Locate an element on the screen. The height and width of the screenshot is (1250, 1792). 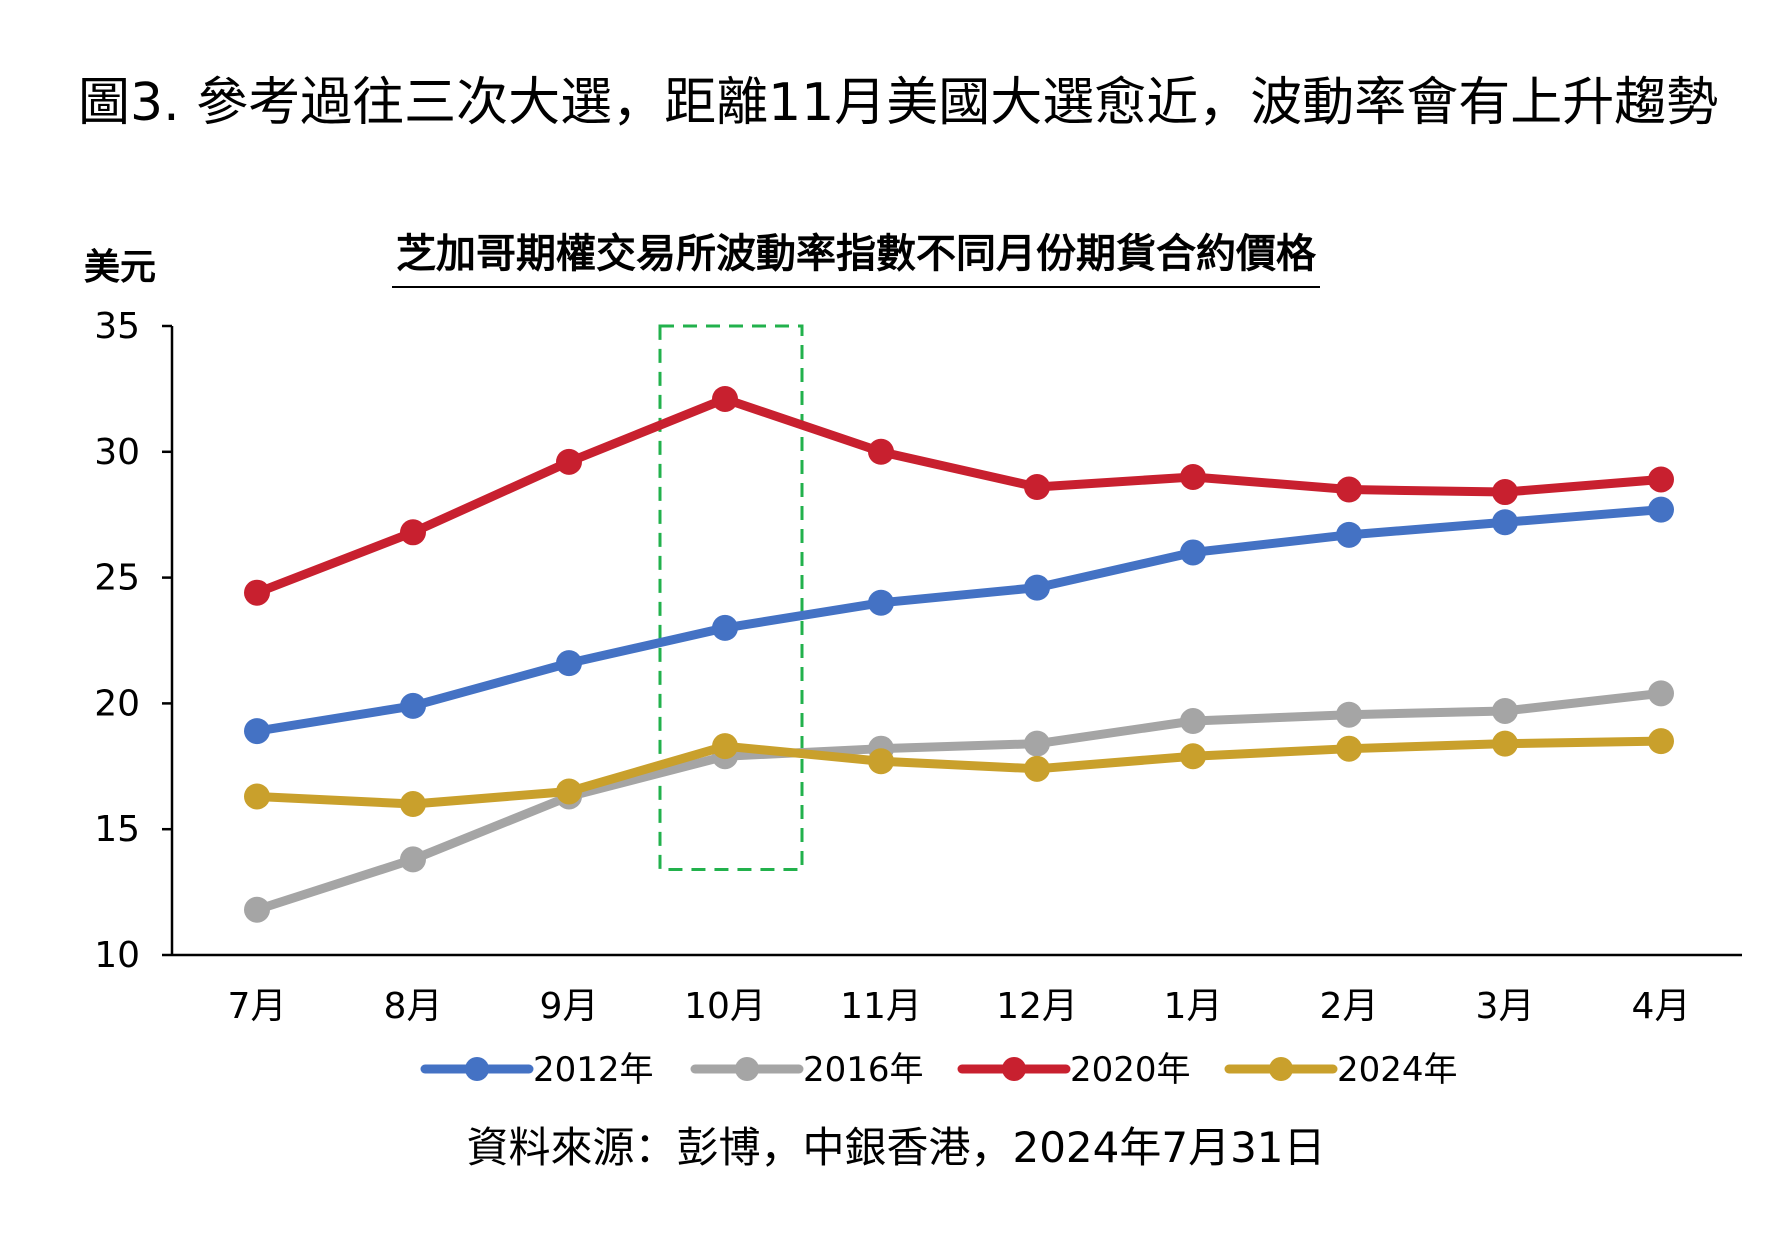
x-tick-label: 4月 is located at coordinates (1661, 1006).